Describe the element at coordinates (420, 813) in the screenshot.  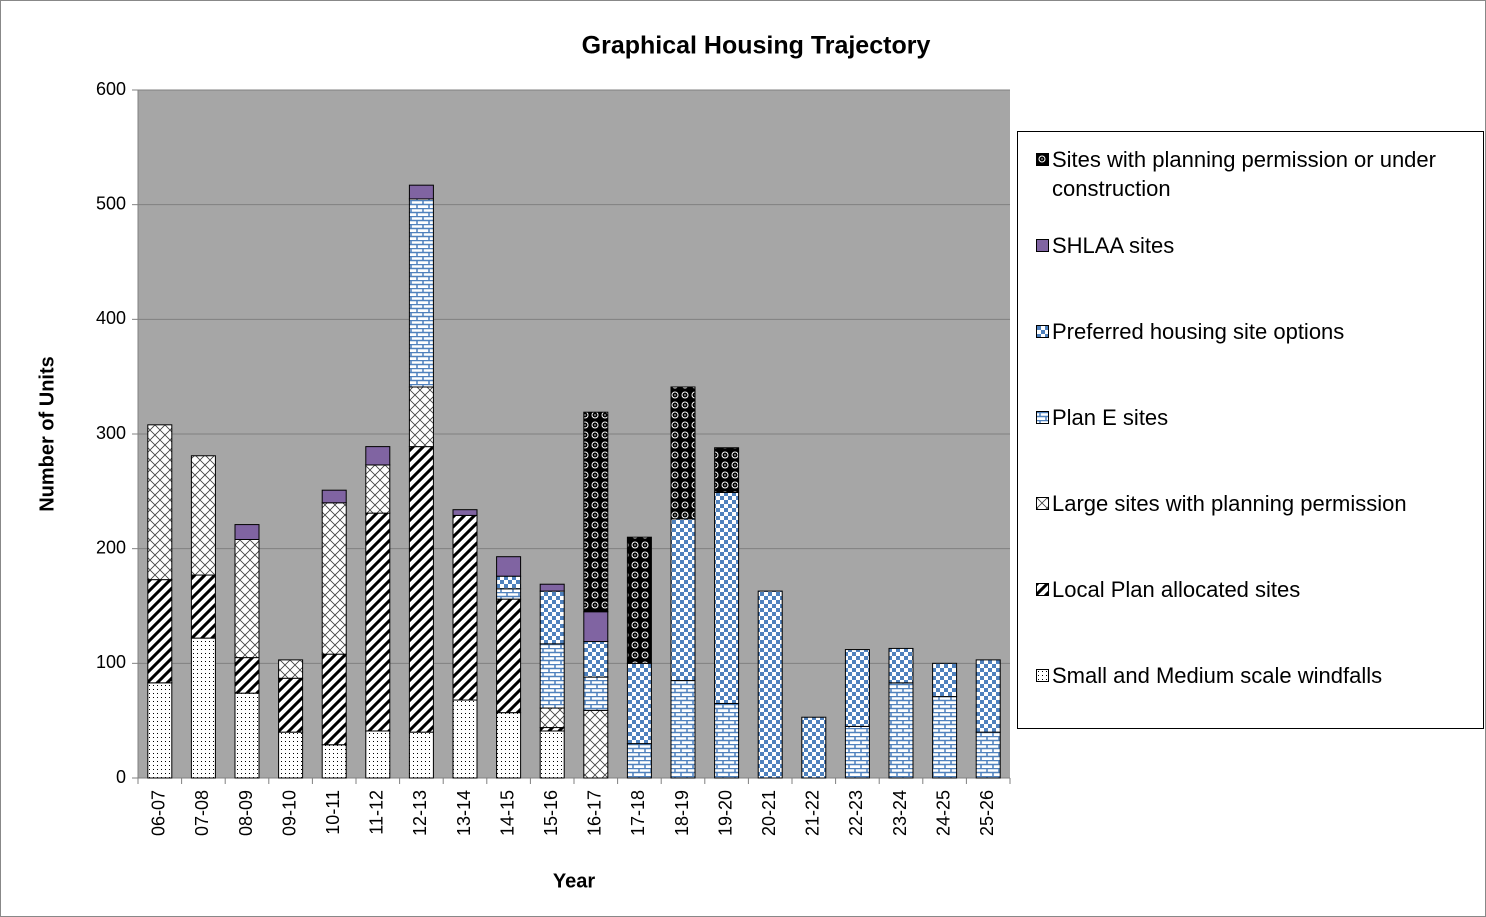
I see `x-tick-label: 12-13` at that location.